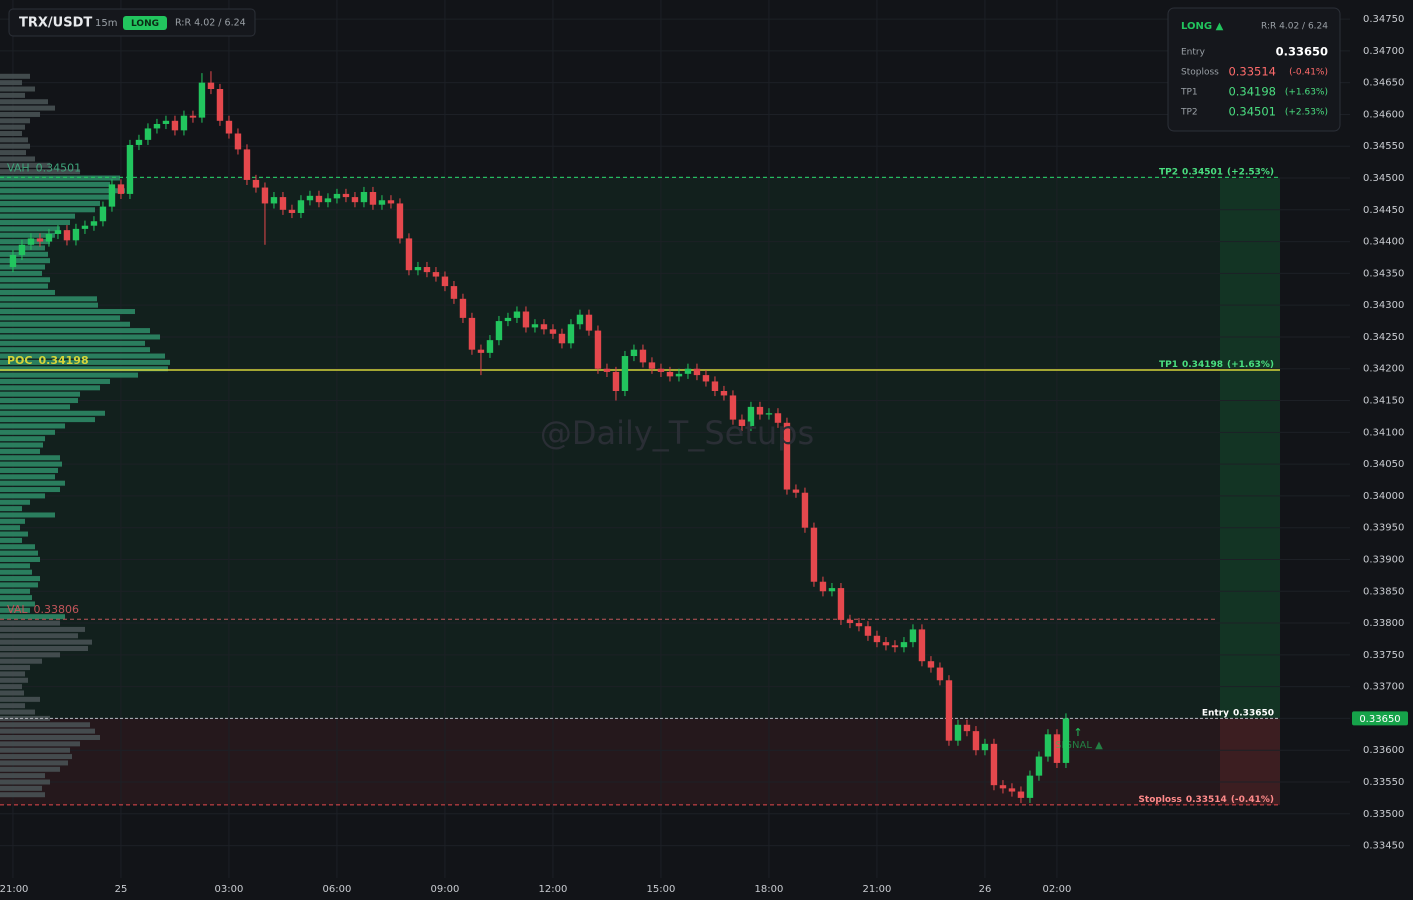  What do you see at coordinates (1200, 73) in the screenshot?
I see `panel-row-name: Stoploss` at bounding box center [1200, 73].